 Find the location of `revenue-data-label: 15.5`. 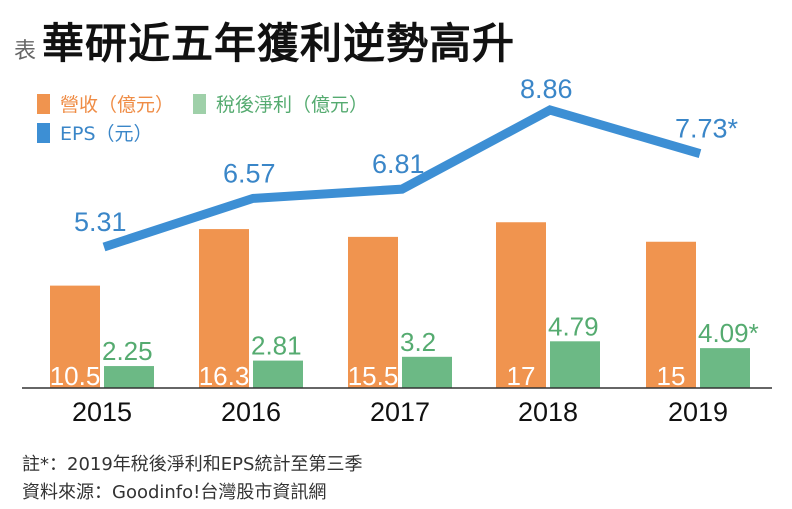

revenue-data-label: 15.5 is located at coordinates (373, 376).